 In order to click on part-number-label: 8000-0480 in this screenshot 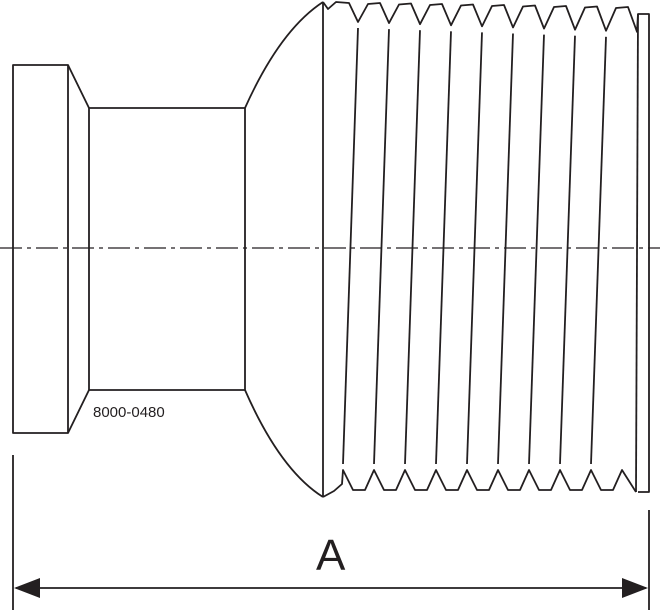, I will do `click(129, 412)`.